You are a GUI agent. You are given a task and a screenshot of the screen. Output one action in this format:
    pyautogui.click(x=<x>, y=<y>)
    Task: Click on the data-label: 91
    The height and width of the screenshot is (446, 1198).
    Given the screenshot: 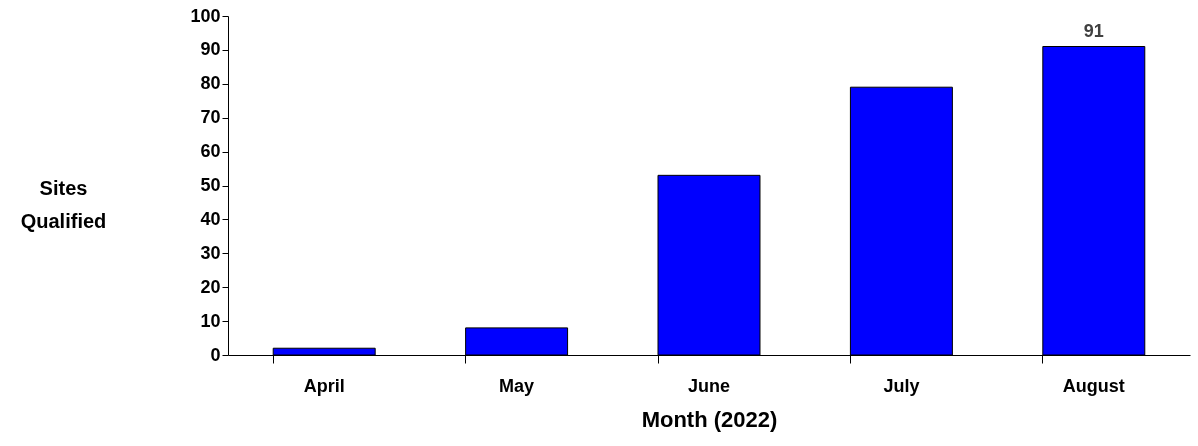 What is the action you would take?
    pyautogui.click(x=1093, y=30)
    